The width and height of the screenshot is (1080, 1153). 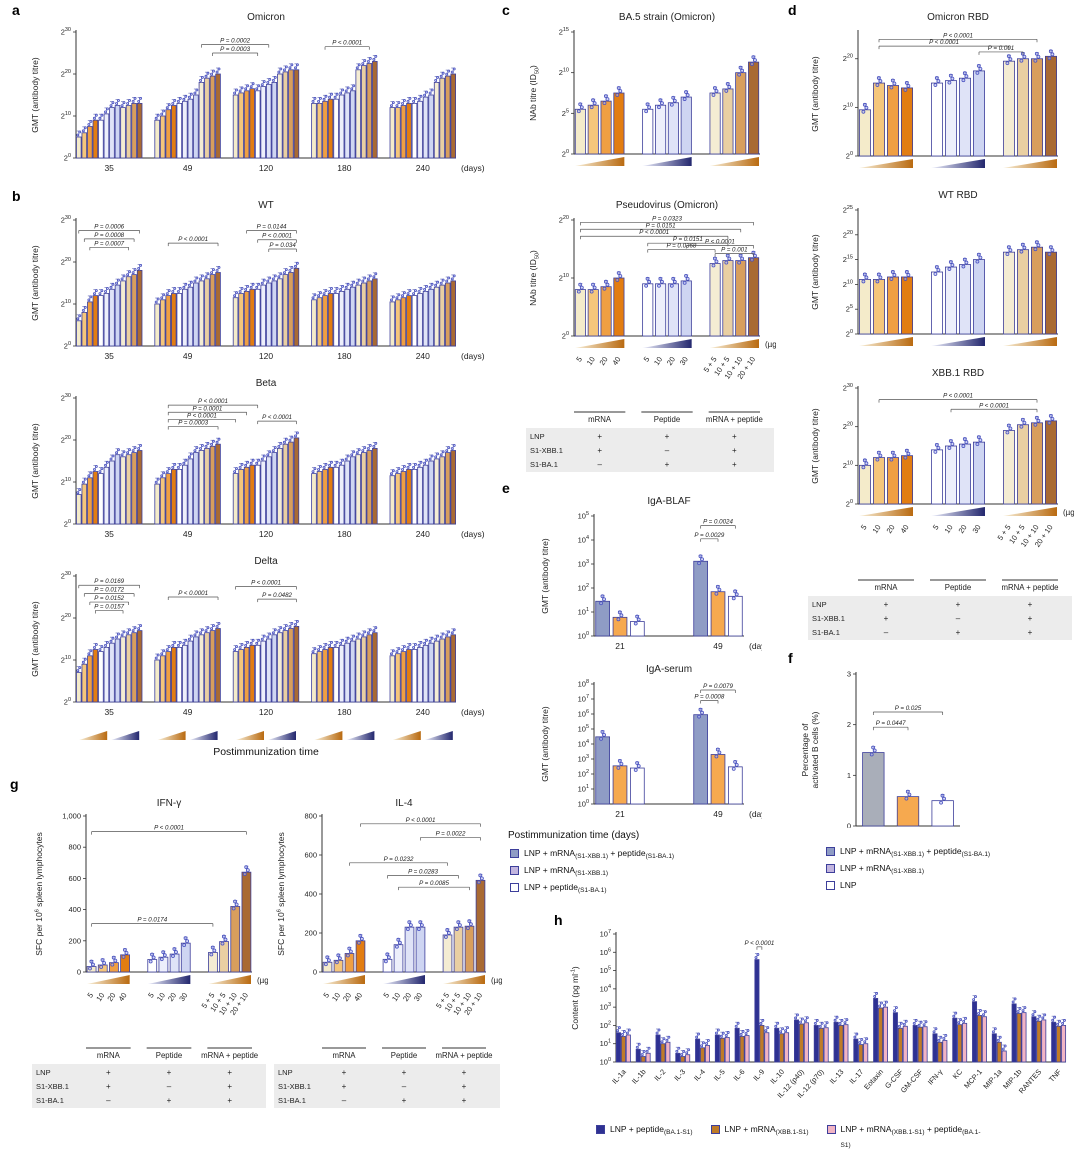 What do you see at coordinates (948, 529) in the screenshot?
I see `svg-text: 10` at bounding box center [948, 529].